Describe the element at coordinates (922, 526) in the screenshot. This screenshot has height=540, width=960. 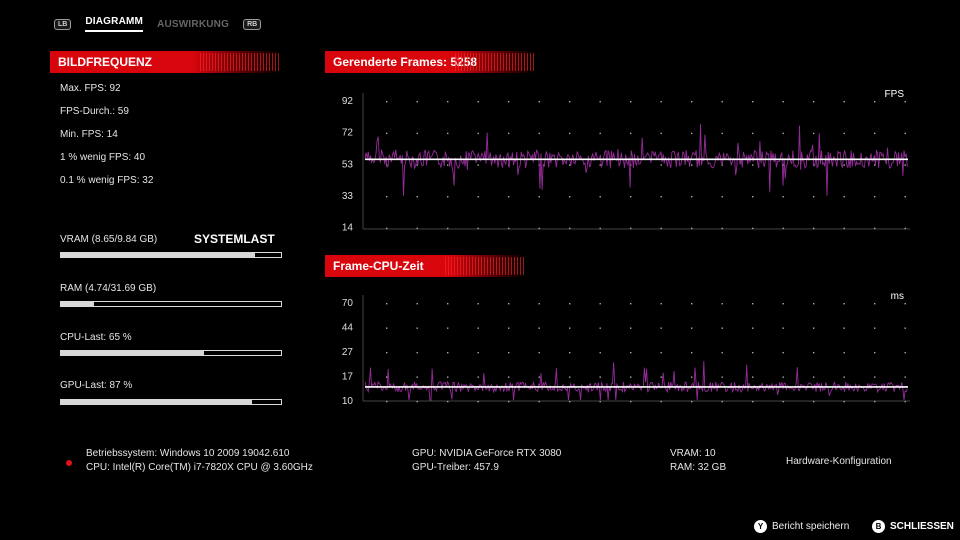
I see `close-label: SCHLIESSEN` at that location.